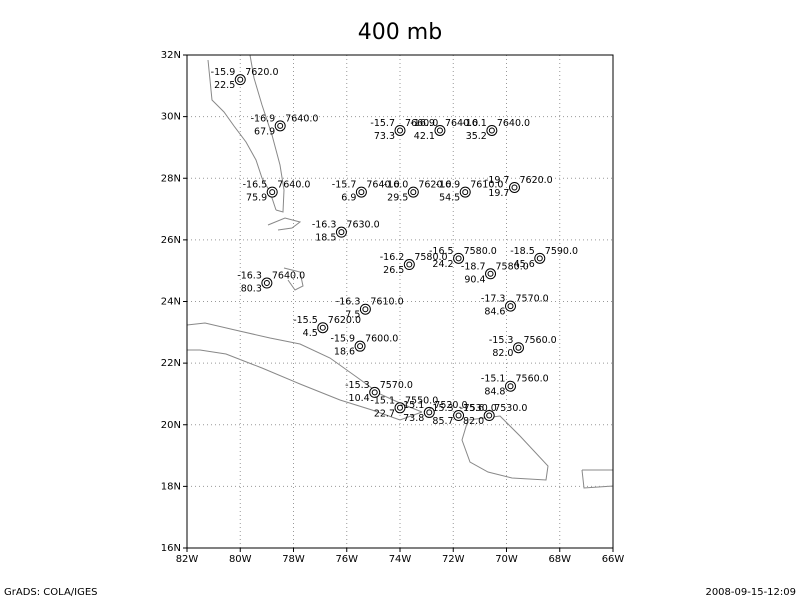  Describe the element at coordinates (381, 339) in the screenshot. I see `station-height: 7600.0` at that location.